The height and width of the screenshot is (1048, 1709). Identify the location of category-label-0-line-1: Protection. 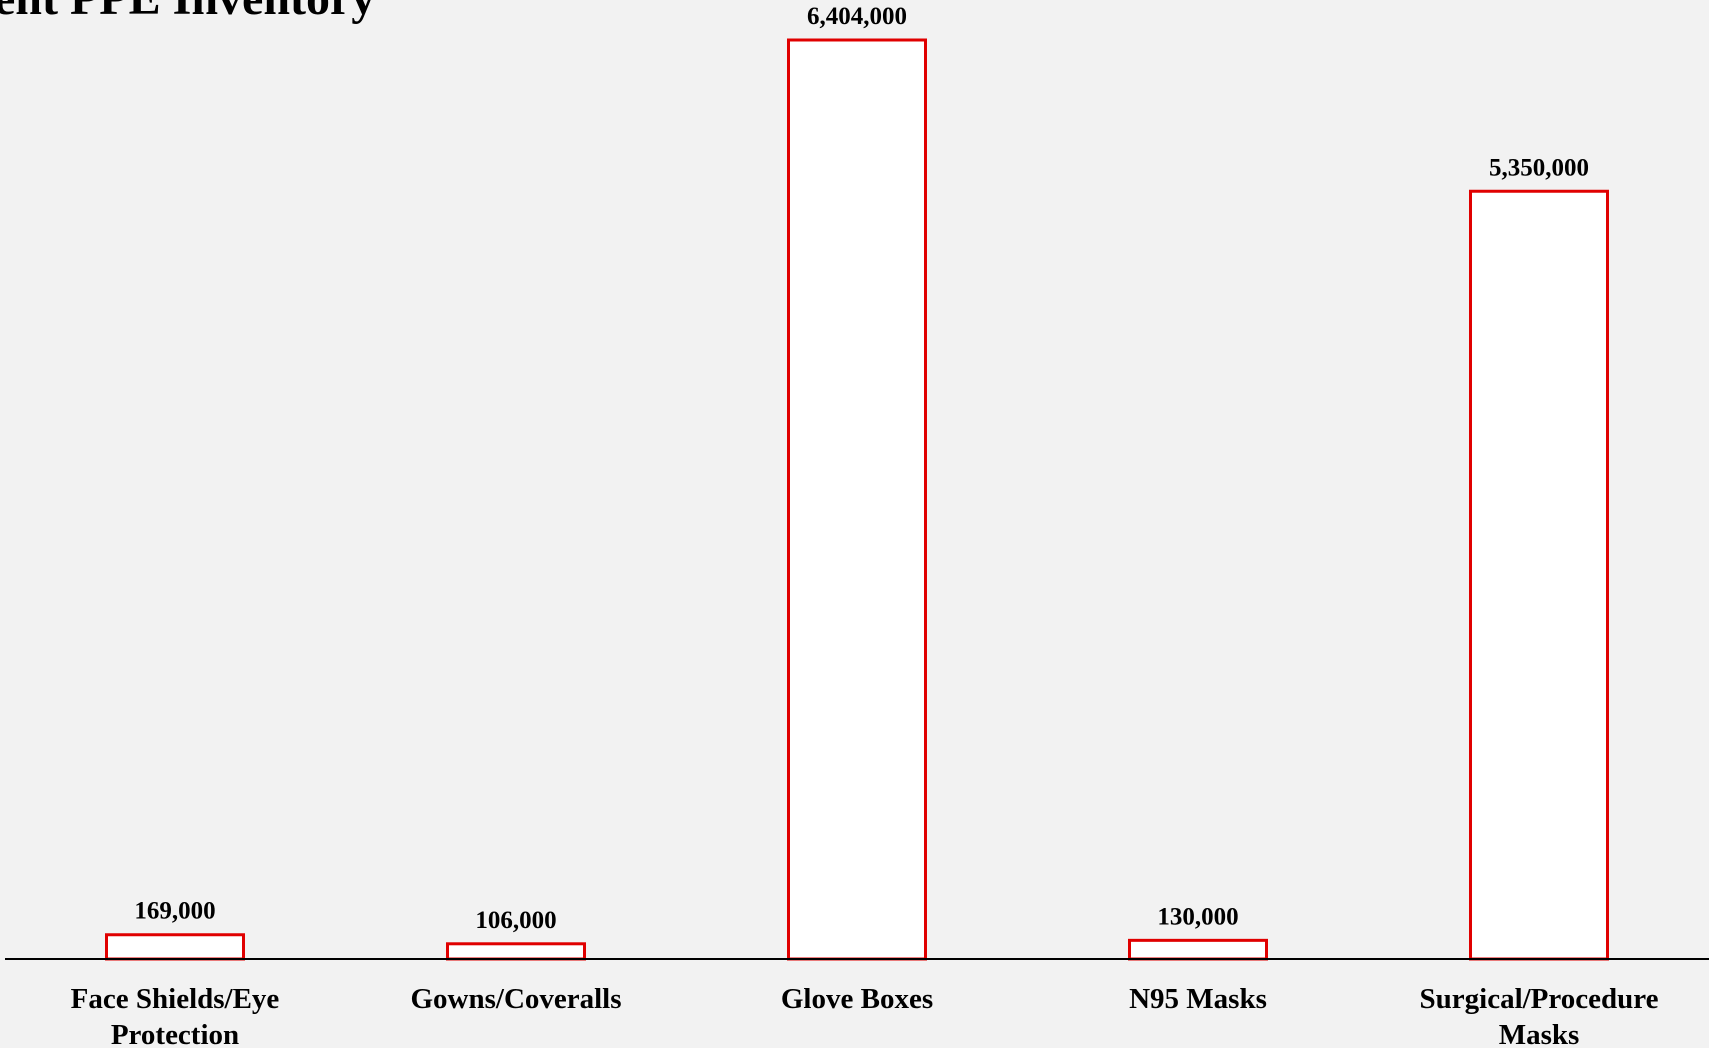
(175, 1033).